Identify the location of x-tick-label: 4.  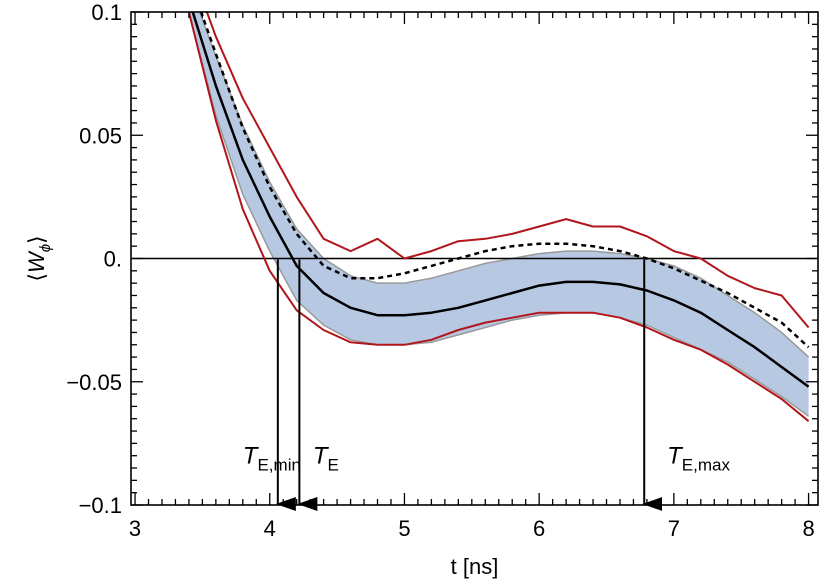
(270, 528).